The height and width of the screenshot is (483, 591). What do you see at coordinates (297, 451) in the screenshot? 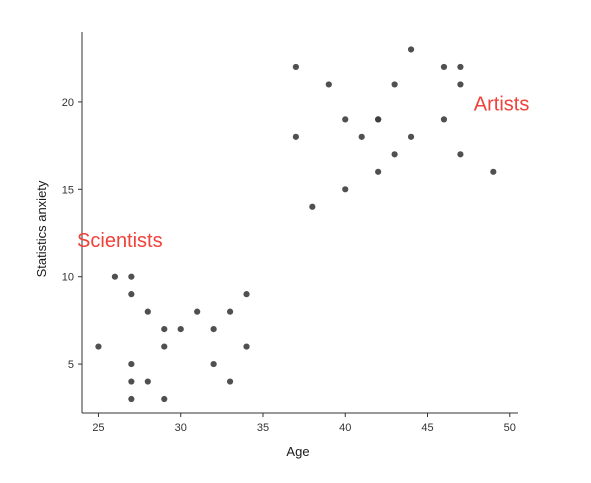
I see `x-axis-title: Age` at bounding box center [297, 451].